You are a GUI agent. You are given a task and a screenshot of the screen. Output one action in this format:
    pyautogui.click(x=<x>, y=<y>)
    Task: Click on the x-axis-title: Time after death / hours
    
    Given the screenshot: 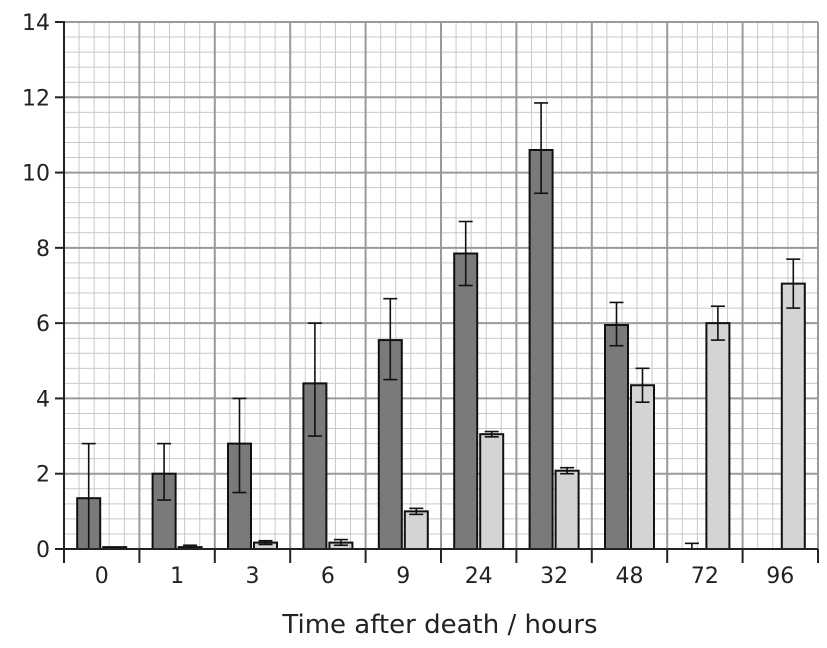 What is the action you would take?
    pyautogui.click(x=439, y=625)
    